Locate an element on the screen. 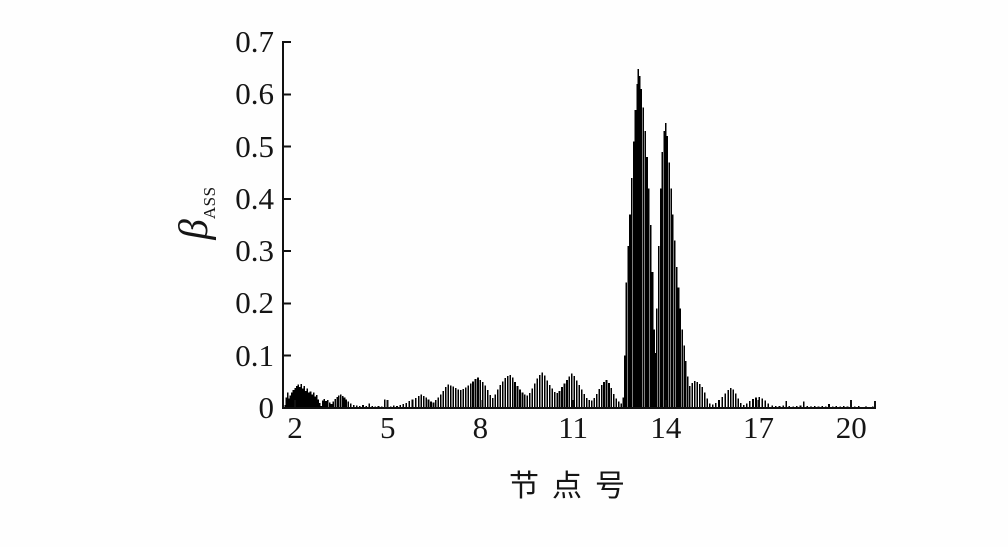  y-axis-label: βASS is located at coordinates (193, 213).